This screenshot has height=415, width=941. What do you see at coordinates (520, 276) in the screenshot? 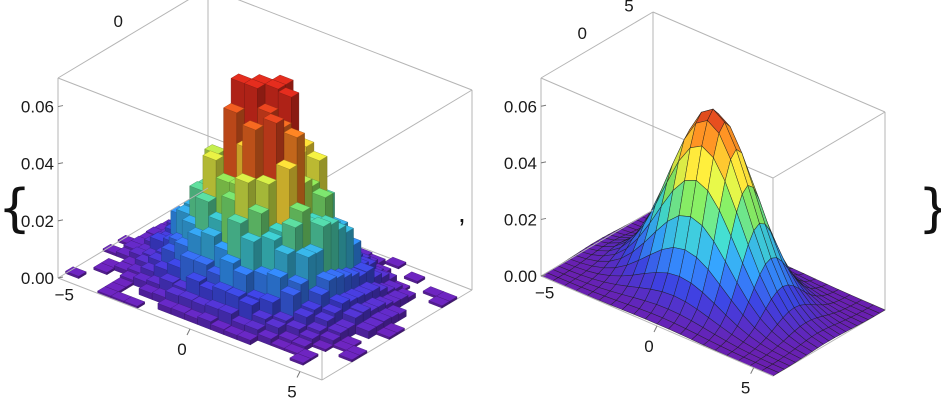
I see `right-z-tick-label: 0.00` at bounding box center [520, 276].